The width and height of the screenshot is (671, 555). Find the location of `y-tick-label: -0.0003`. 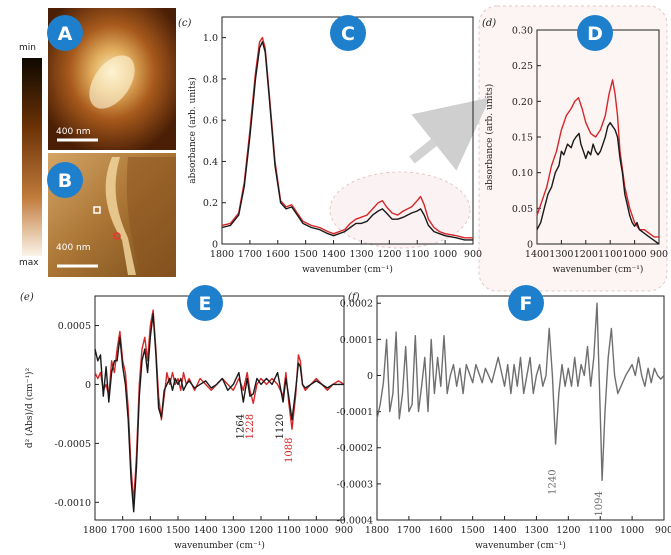

y-tick-label: -0.0003 is located at coordinates (355, 484).